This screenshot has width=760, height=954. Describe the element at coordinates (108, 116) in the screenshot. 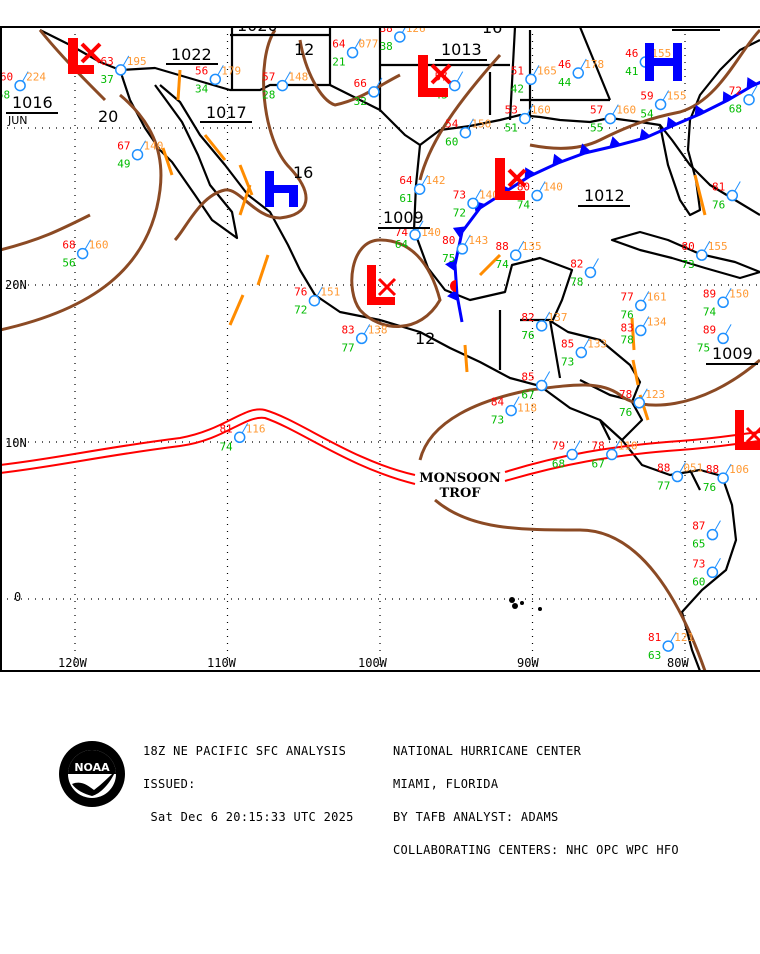

I see `isobar-label: 20` at that location.